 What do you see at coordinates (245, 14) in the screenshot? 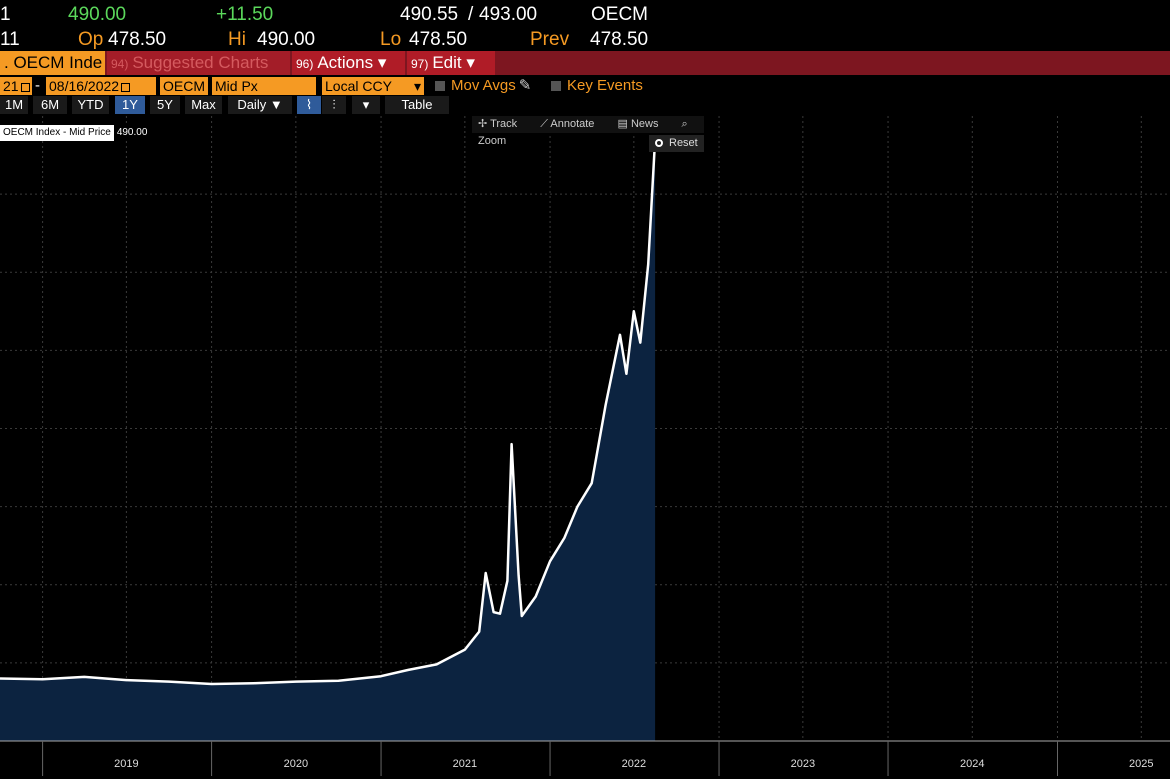
I see `net-change: +11.50` at bounding box center [245, 14].